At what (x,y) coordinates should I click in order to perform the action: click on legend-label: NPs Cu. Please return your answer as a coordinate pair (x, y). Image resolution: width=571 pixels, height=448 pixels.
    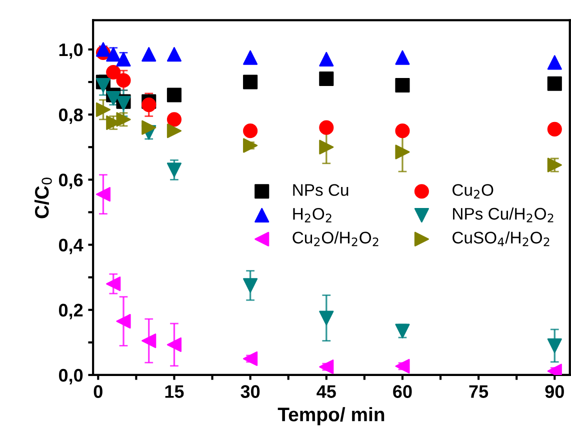
    Looking at the image, I should click on (320, 190).